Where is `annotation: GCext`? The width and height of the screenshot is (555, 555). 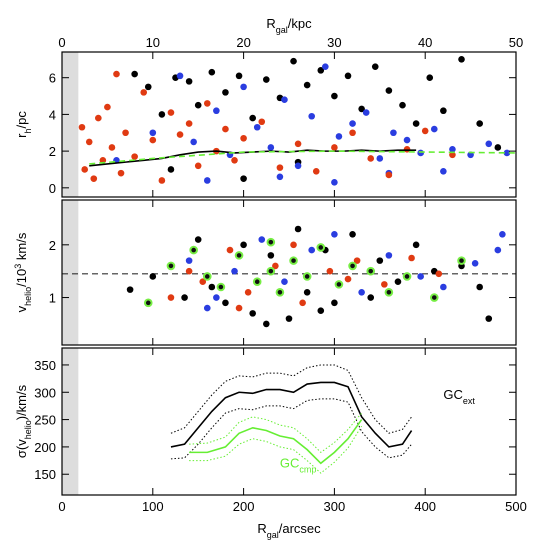 annotation: GCext is located at coordinates (459, 396).